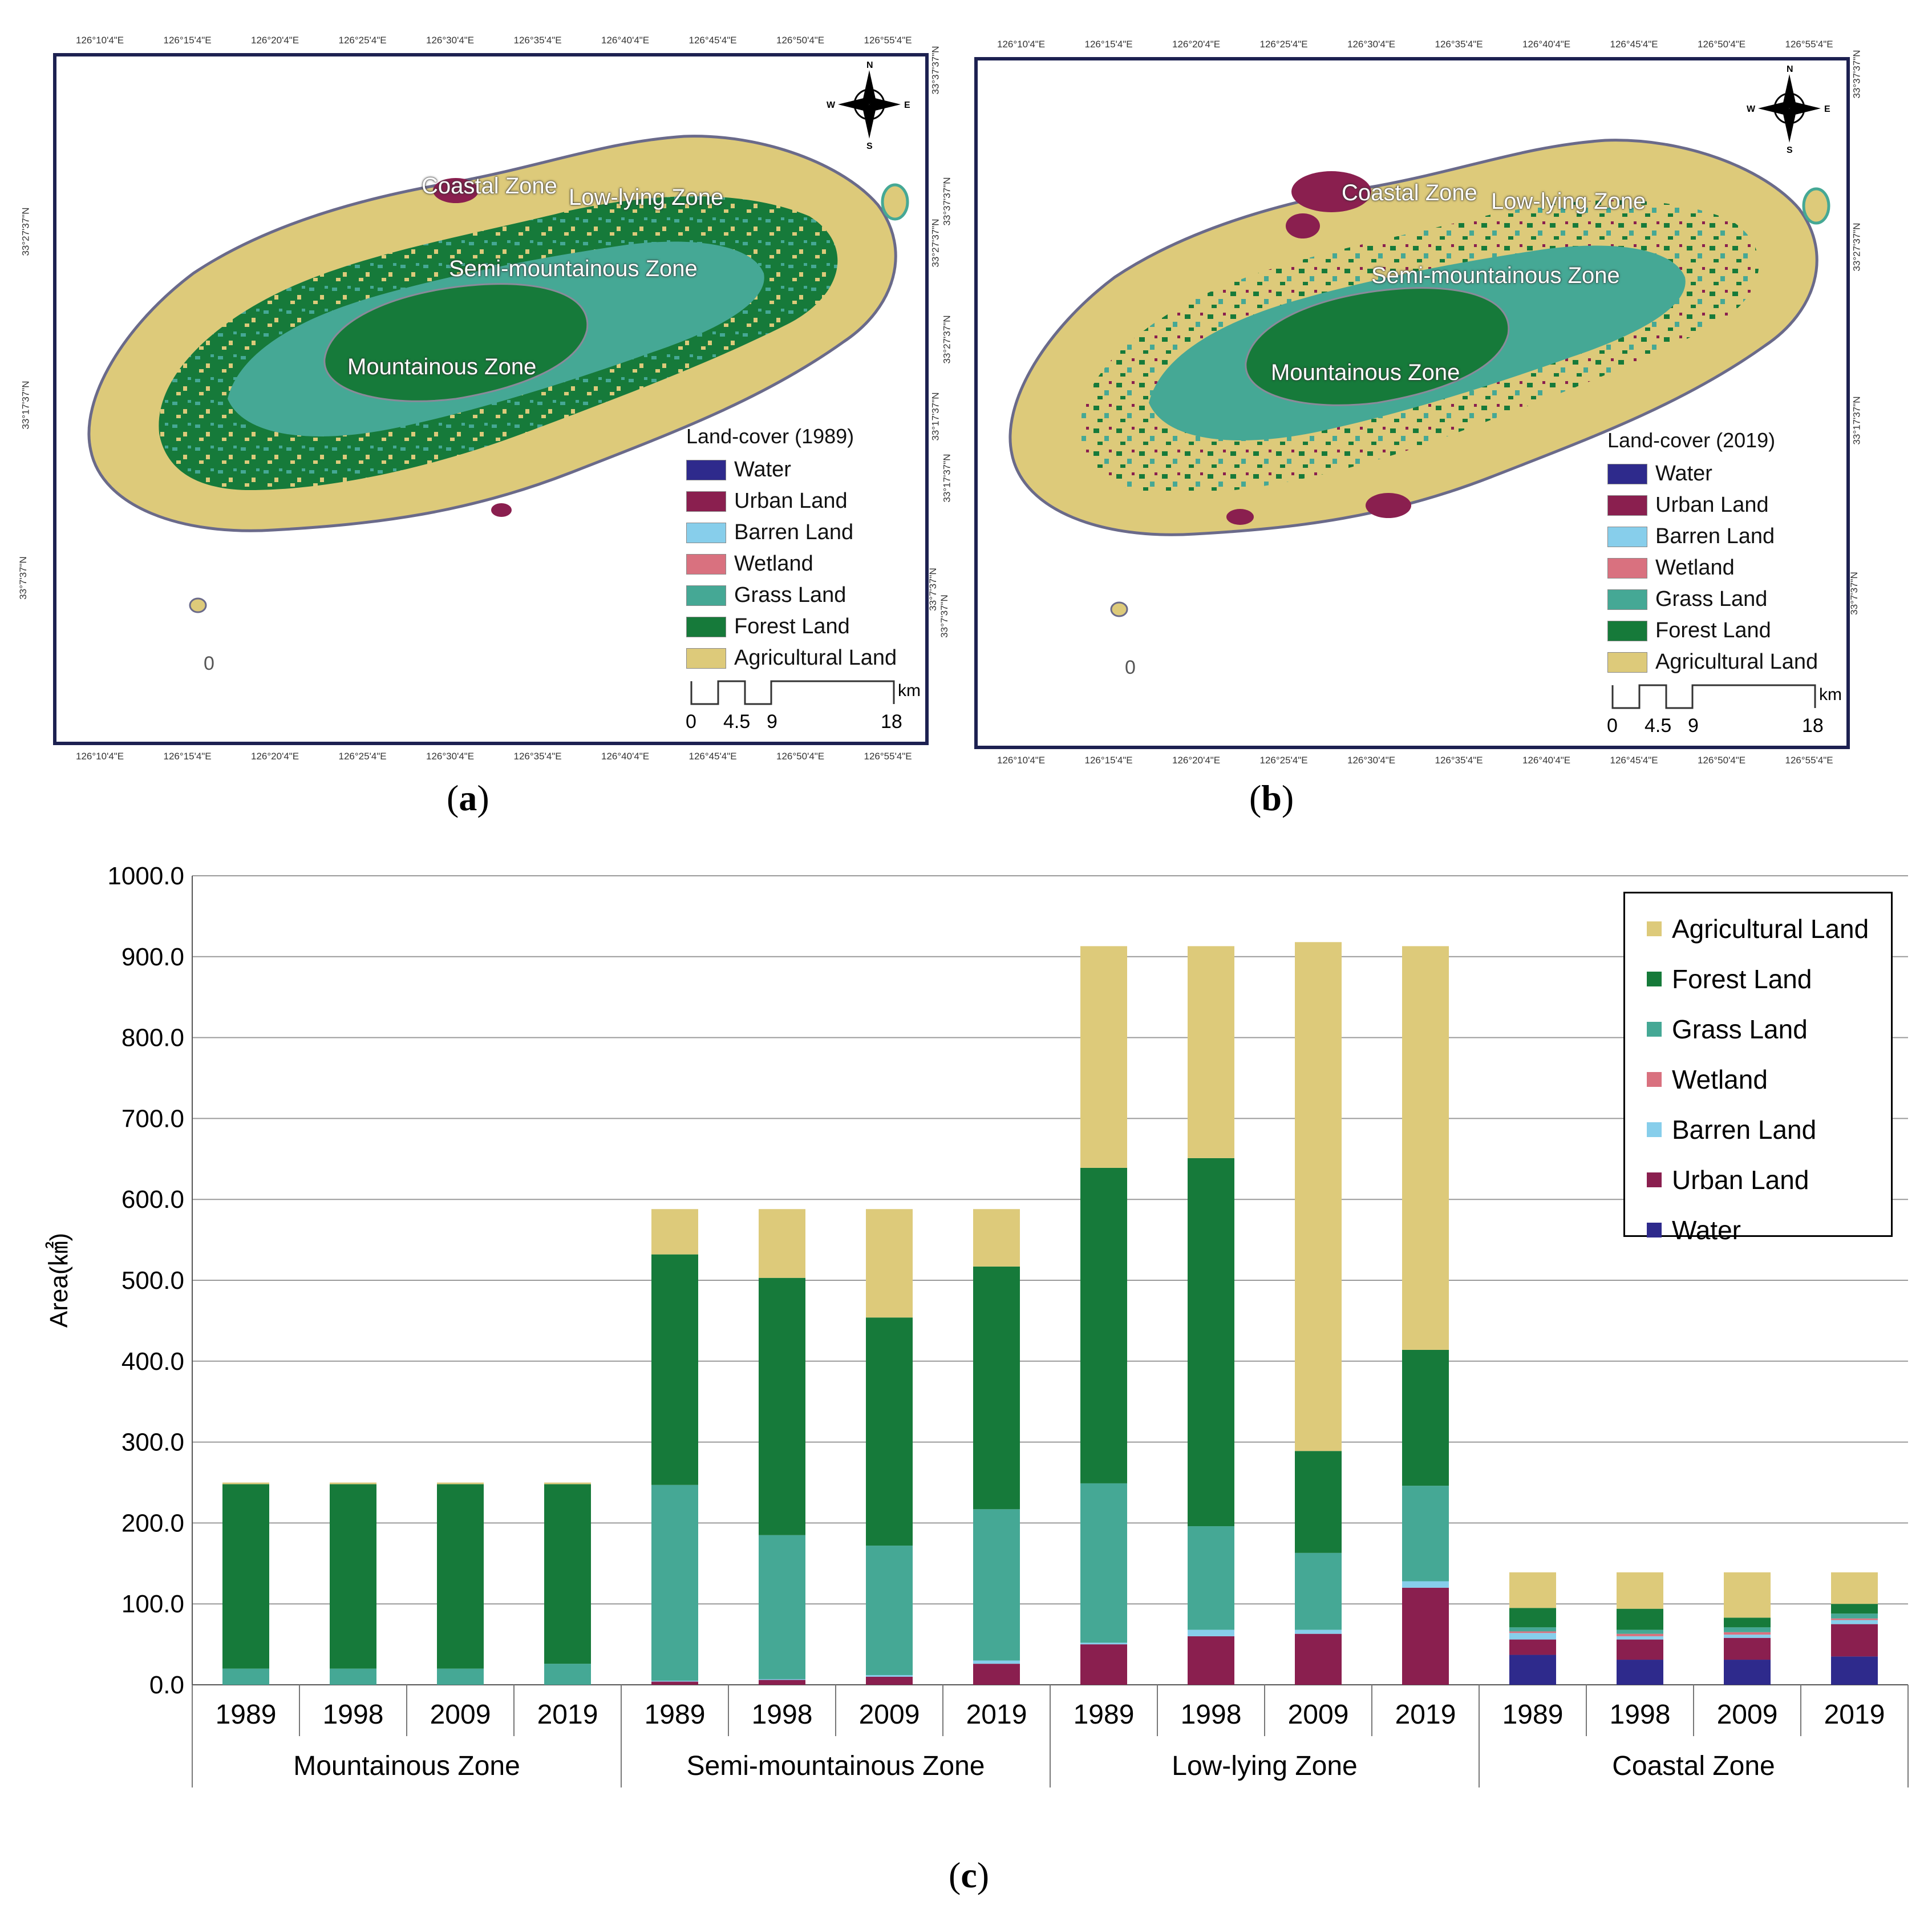  I want to click on coordinate-label: 126°40'4"E, so click(625, 40).